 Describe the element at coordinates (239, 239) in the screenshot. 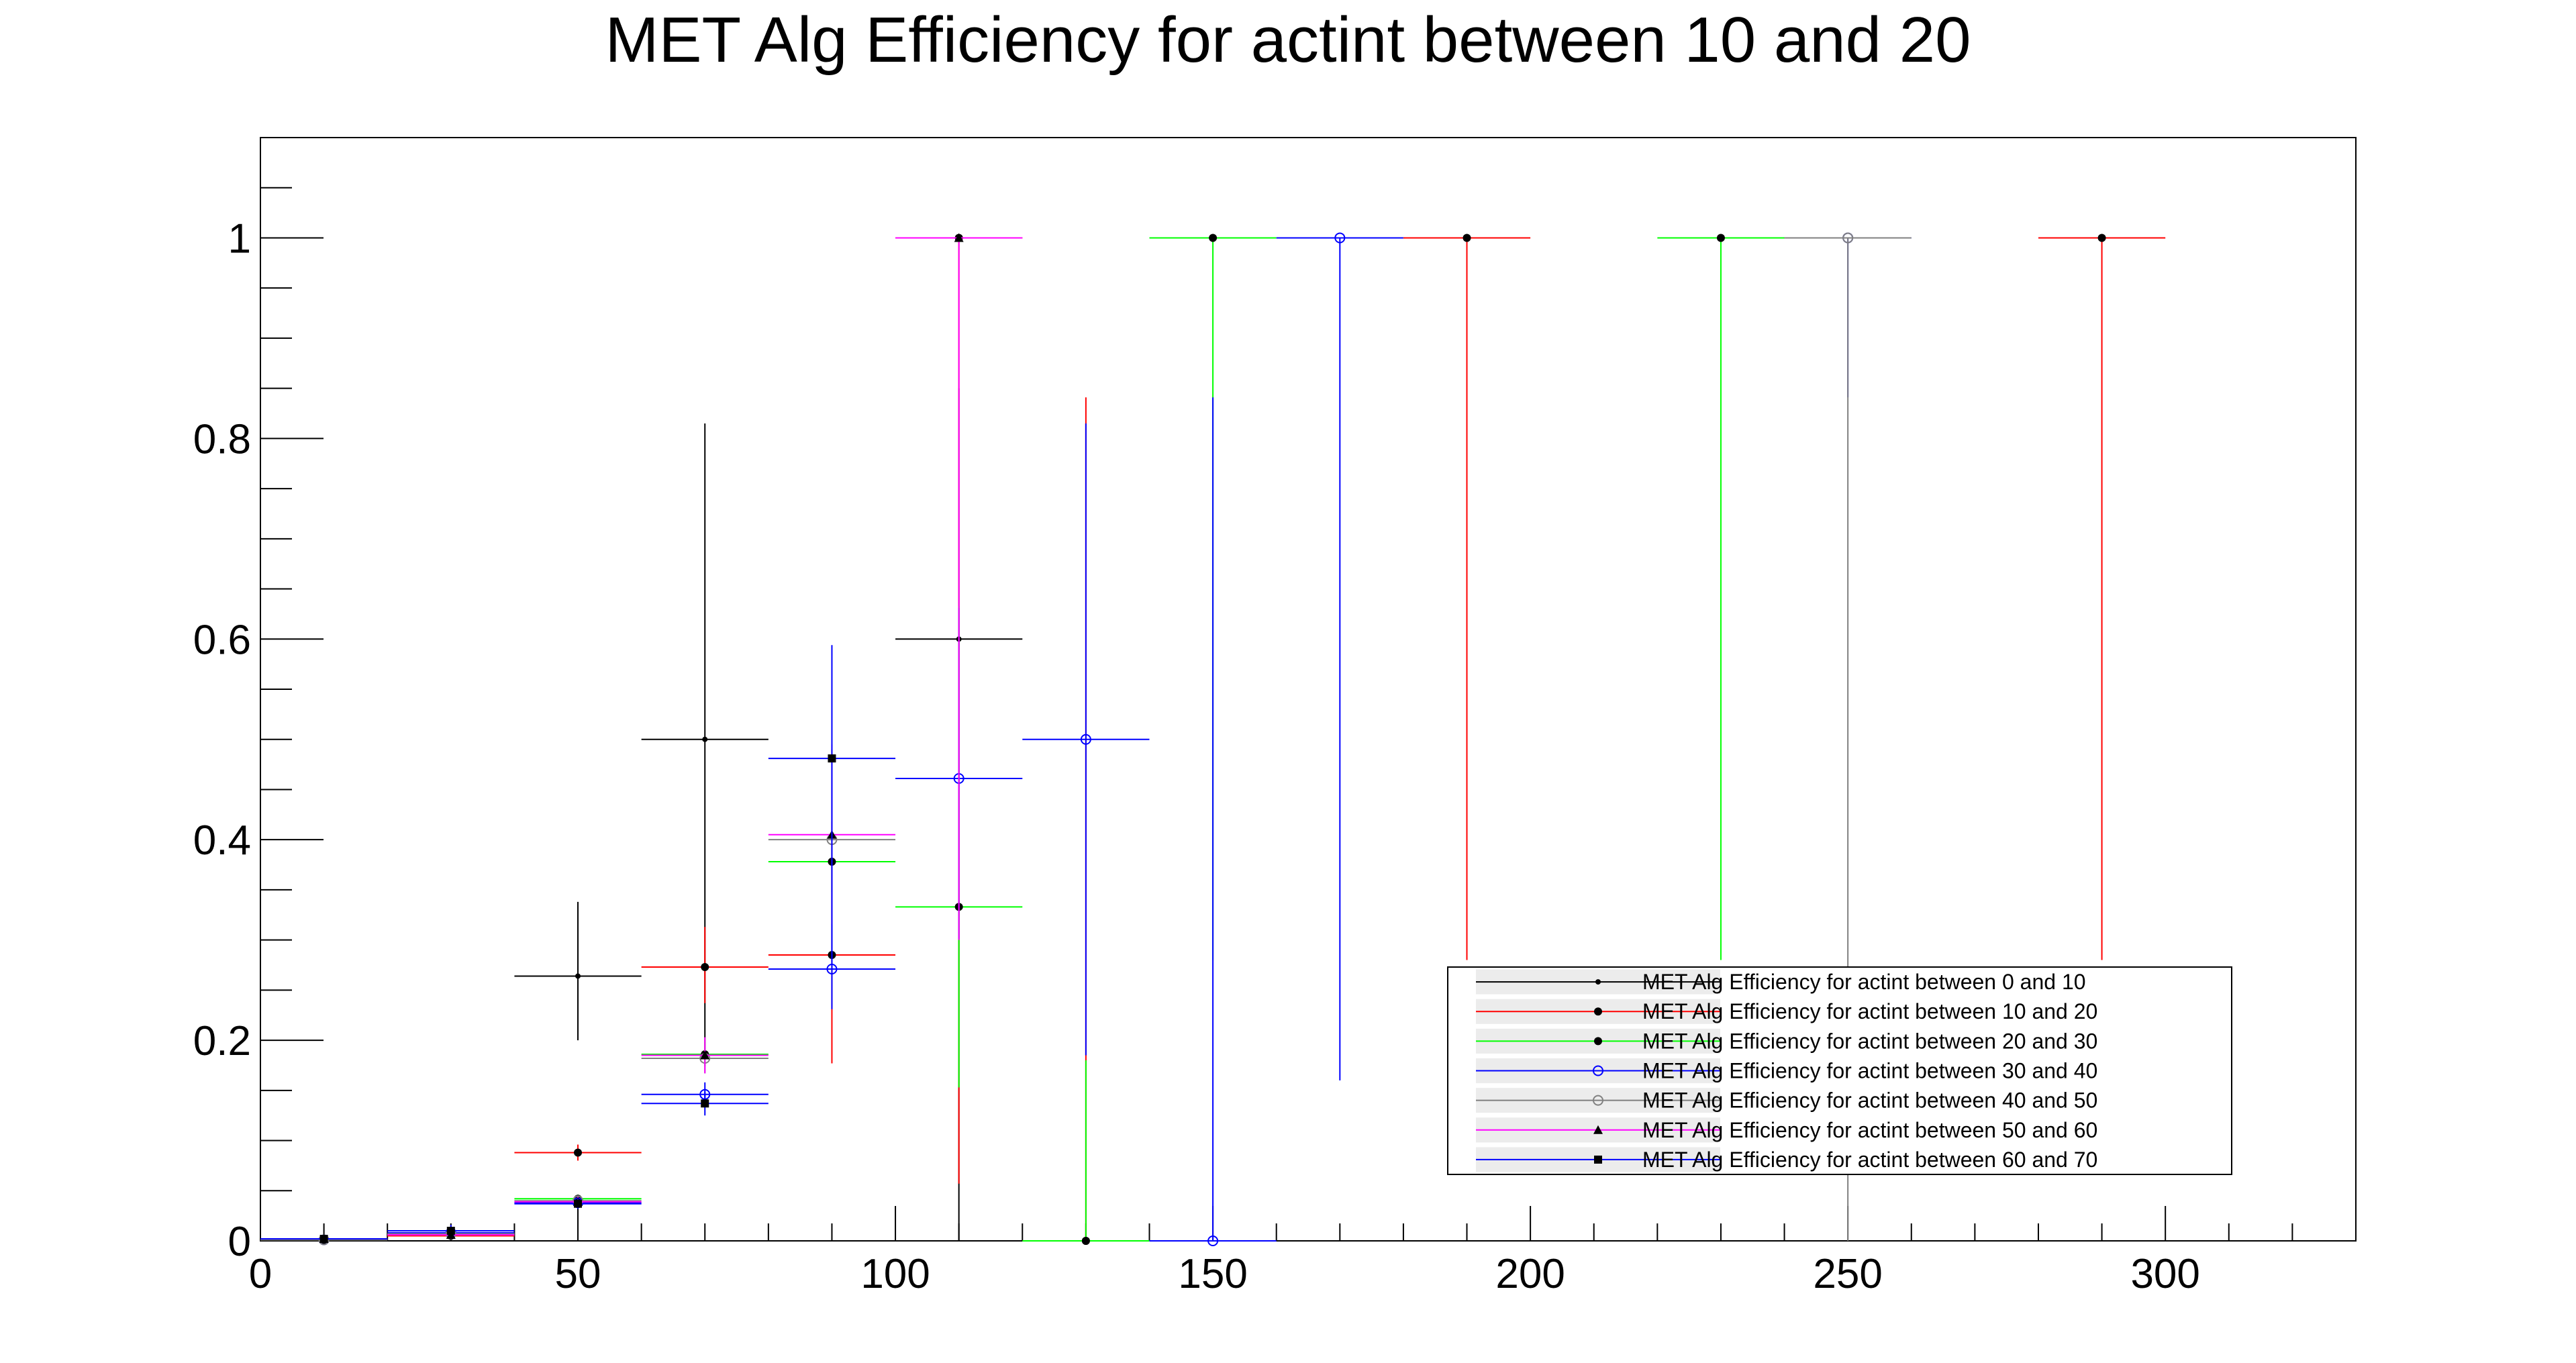

I see `y-tick-label: 1` at that location.